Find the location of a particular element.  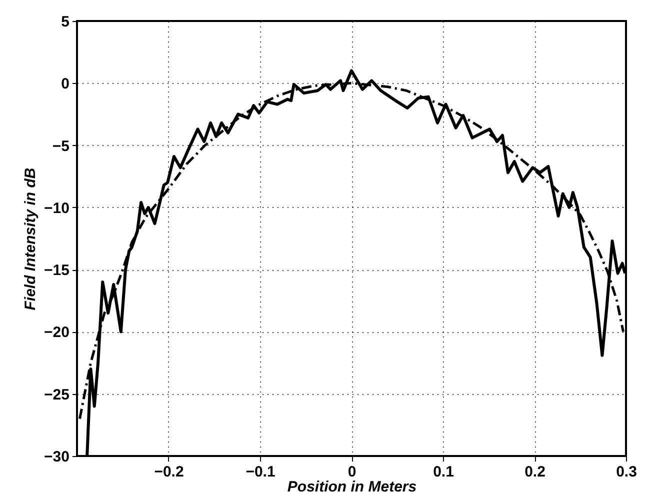

x-axis-title: Position in Meters is located at coordinates (352, 487).